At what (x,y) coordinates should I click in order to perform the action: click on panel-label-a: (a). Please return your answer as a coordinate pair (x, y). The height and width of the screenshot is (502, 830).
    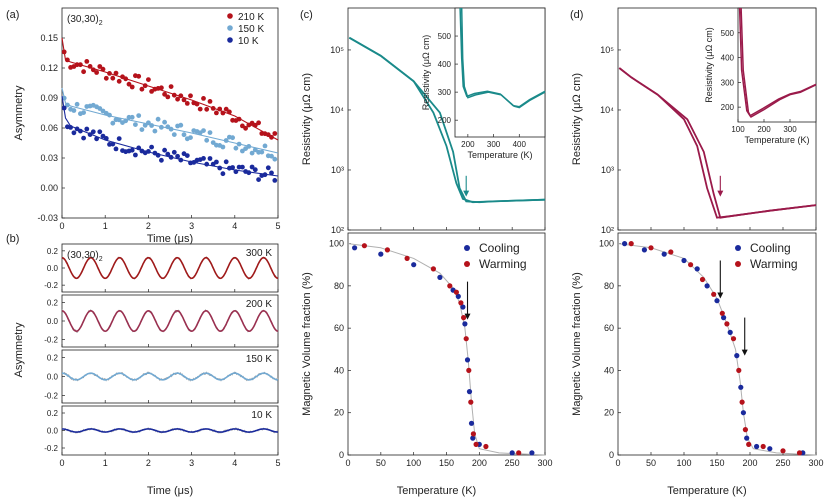
    Looking at the image, I should click on (12, 15).